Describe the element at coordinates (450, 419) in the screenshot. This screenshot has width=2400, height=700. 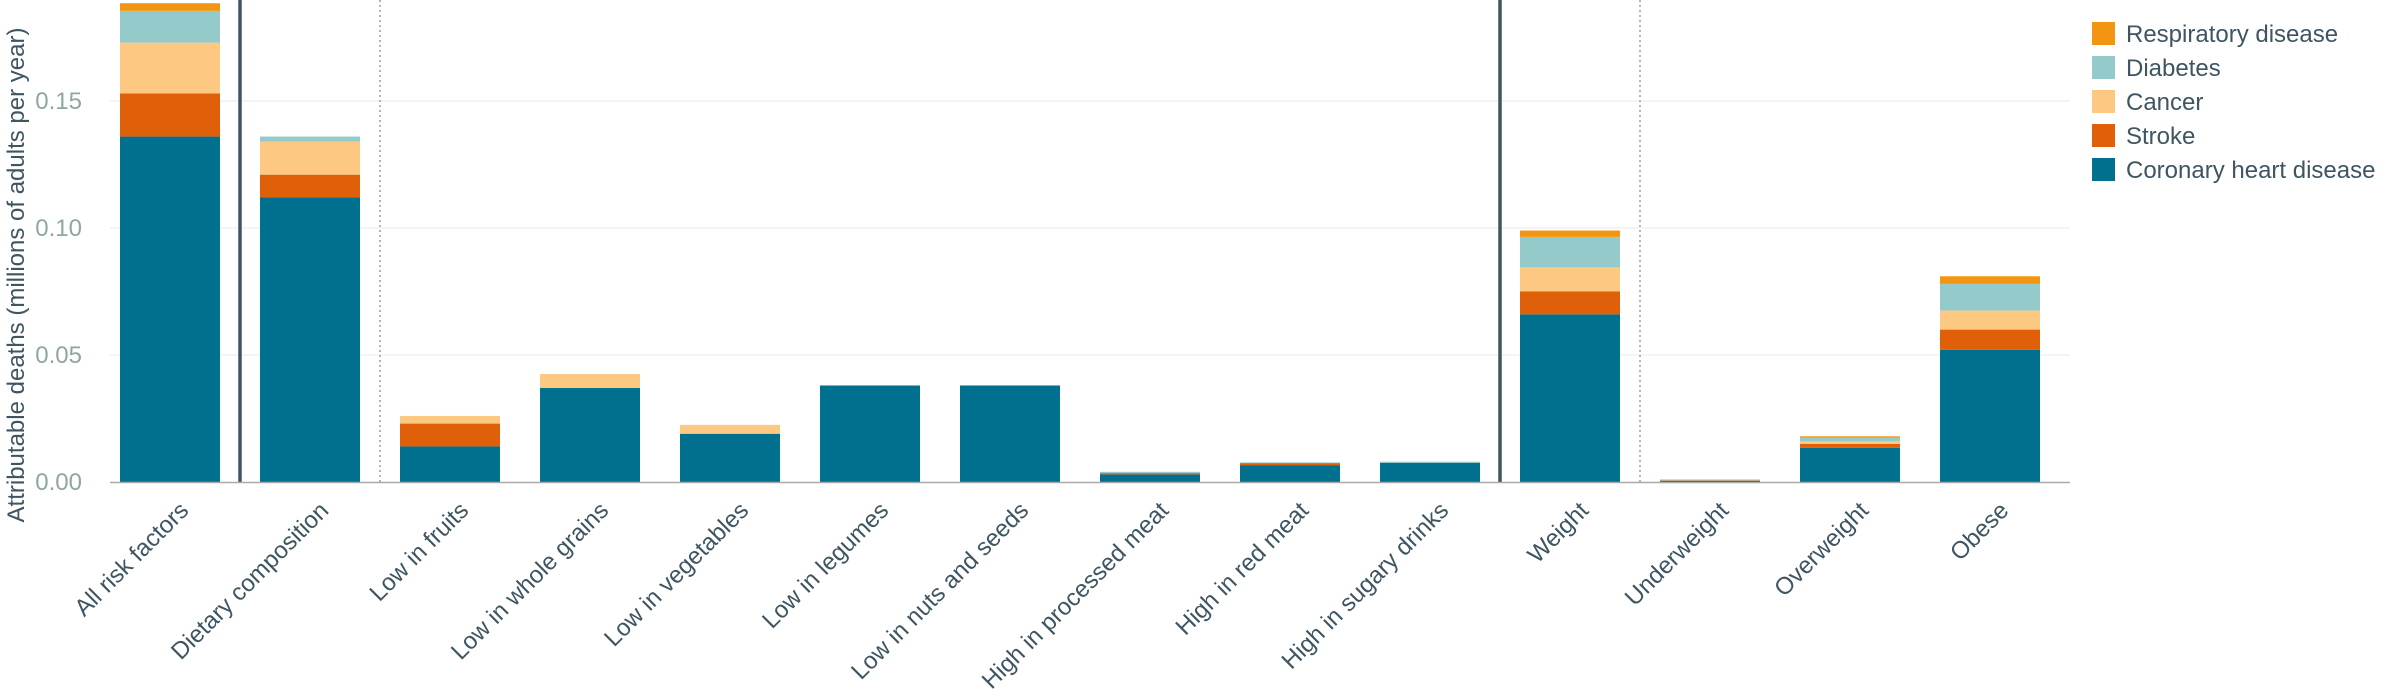
I see `bar-low-in-fruits-cancer` at that location.